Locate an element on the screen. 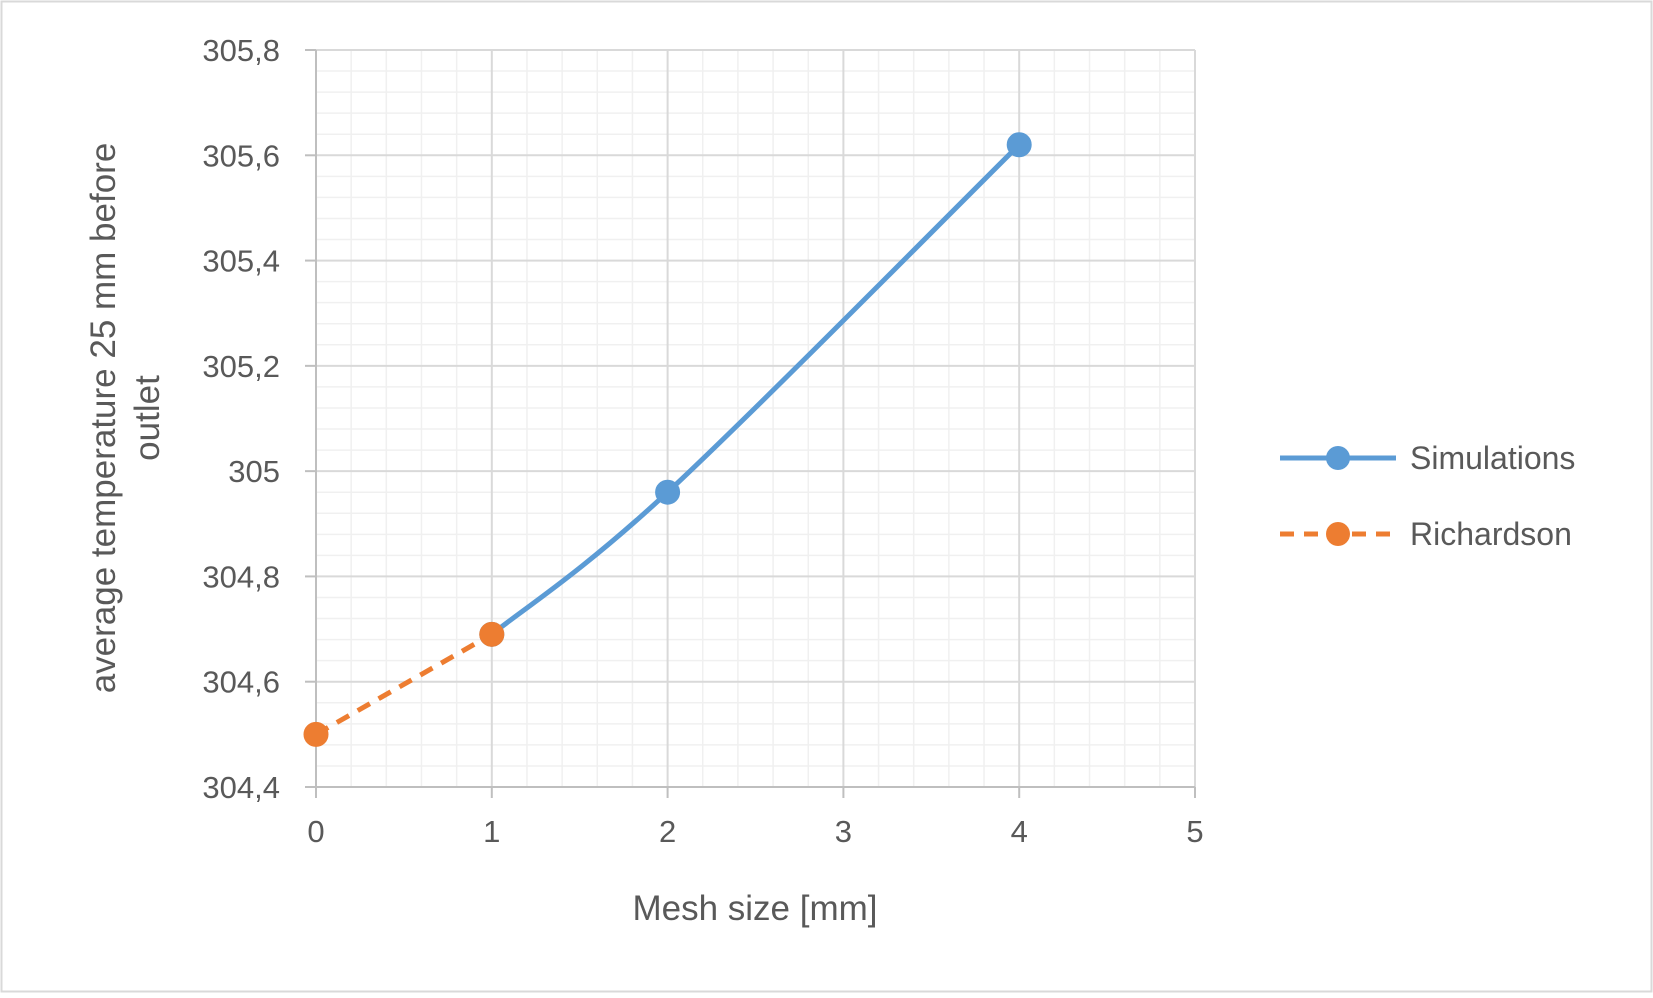  legend-label-simulations: Simulations is located at coordinates (1492, 458).